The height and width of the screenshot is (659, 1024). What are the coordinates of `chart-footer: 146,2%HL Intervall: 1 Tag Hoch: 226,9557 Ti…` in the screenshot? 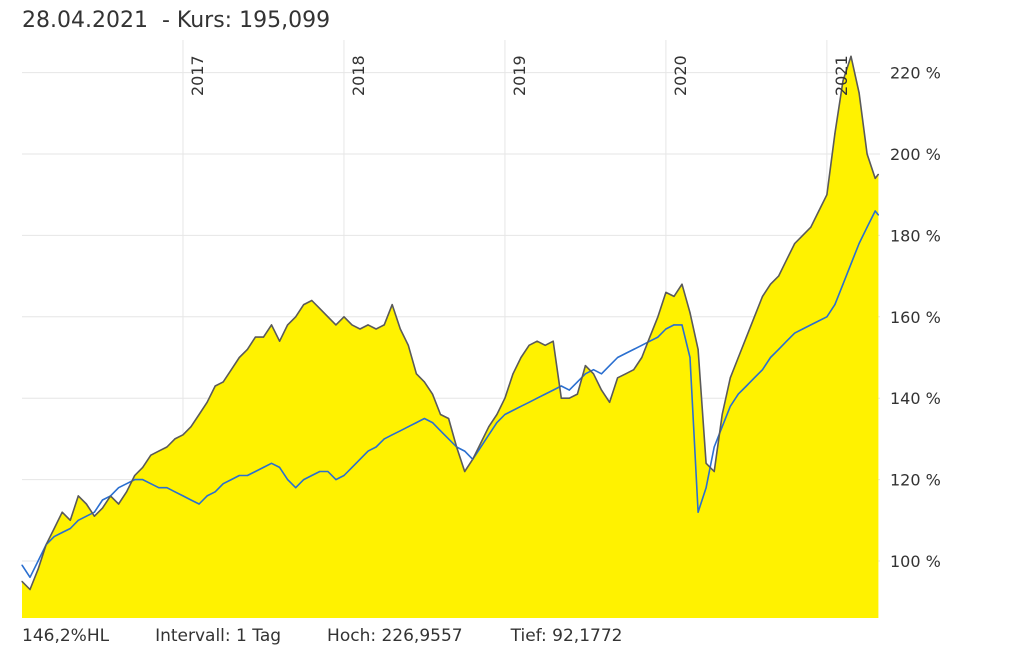 It's located at (322, 636).